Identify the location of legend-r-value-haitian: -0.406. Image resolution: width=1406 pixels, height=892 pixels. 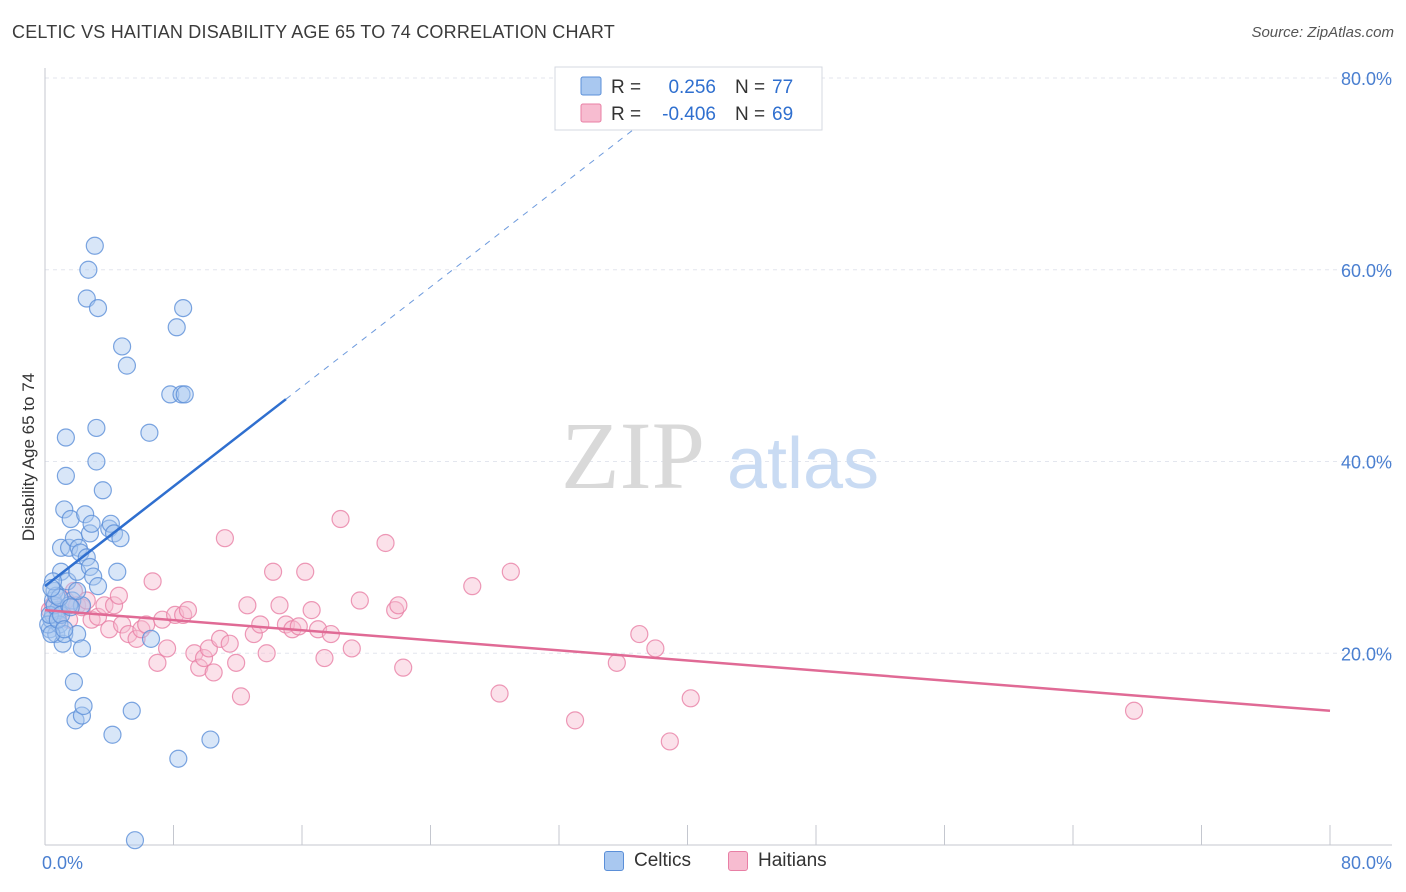
(689, 114).